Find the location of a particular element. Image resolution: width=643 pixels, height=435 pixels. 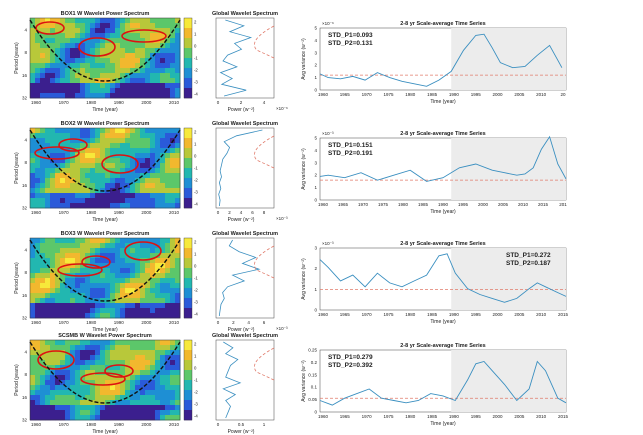

heatmap-xtick: 2000 is located at coordinates (146, 212).